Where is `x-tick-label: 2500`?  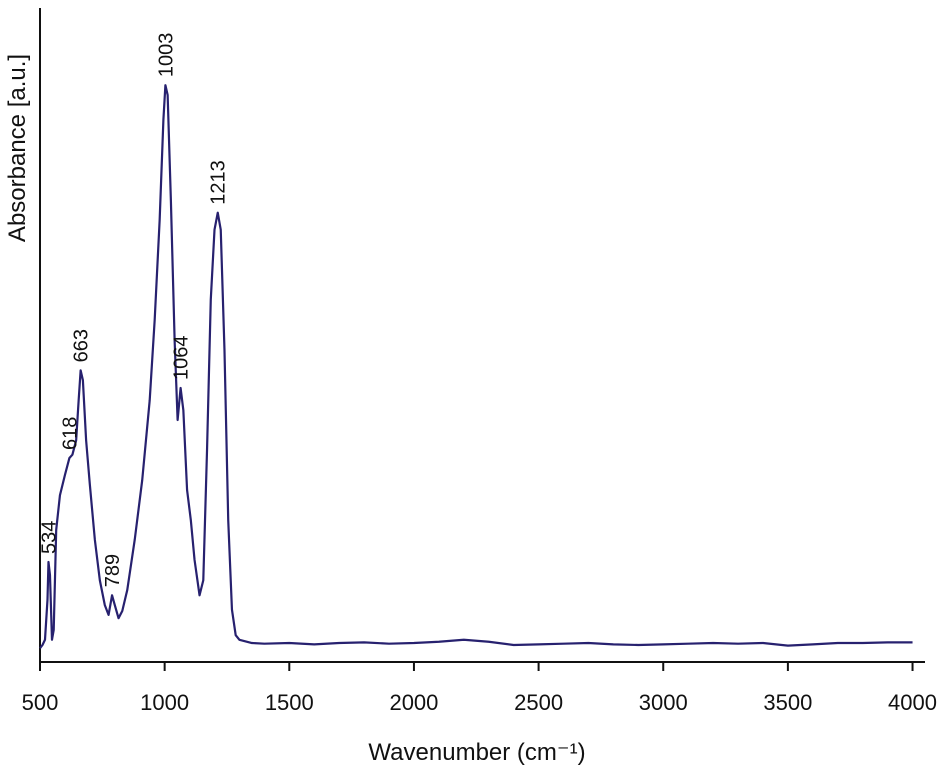 x-tick-label: 2500 is located at coordinates (538, 702).